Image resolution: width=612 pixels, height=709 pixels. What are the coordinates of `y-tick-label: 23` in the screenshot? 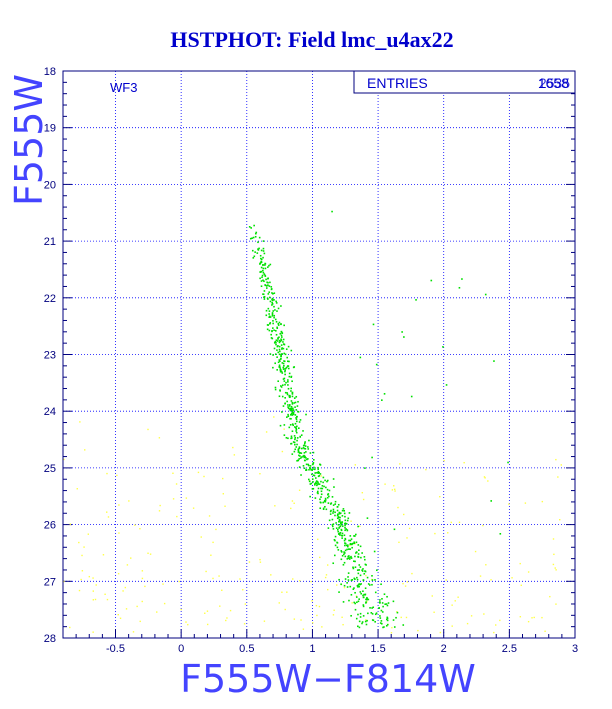 It's located at (50, 356).